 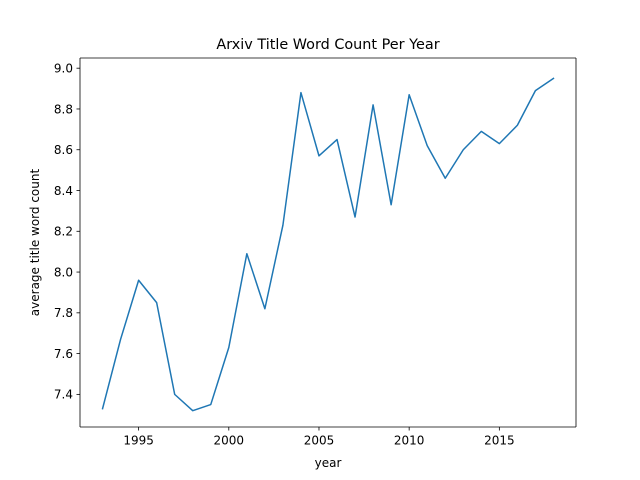 I want to click on y-tick-label: 7.8, so click(x=63, y=313).